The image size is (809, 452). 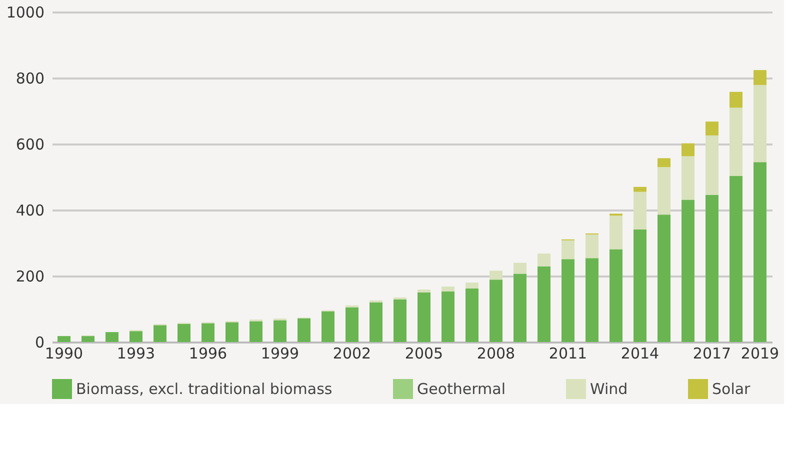 I want to click on x-tick-label: 1990, so click(x=64, y=353).